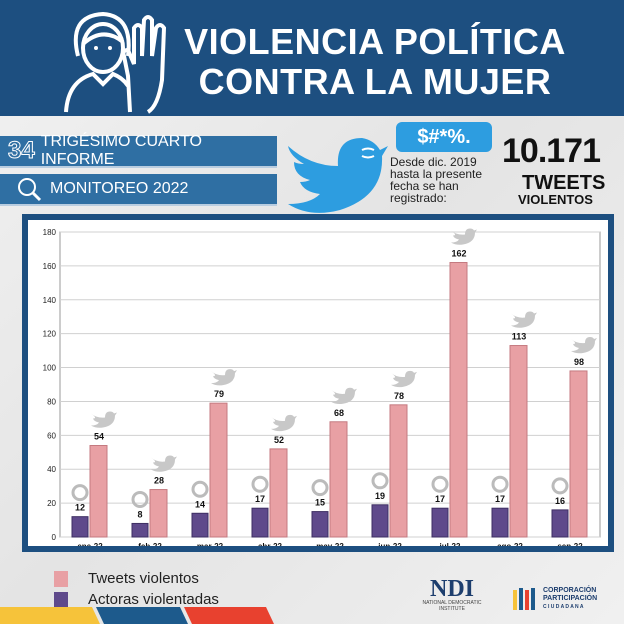 The height and width of the screenshot is (624, 624). What do you see at coordinates (61, 578) in the screenshot?
I see `tweets-swatch` at bounding box center [61, 578].